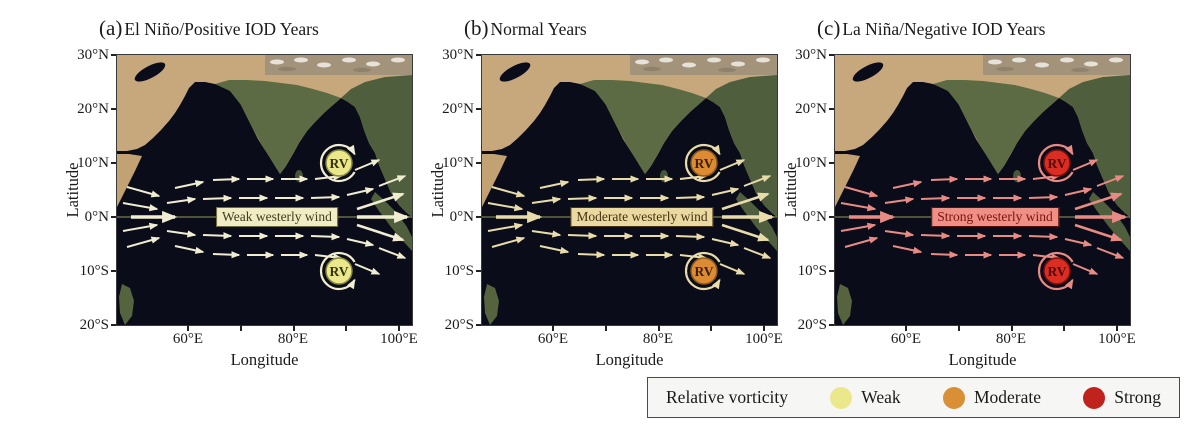 This screenshot has height=431, width=1200. What do you see at coordinates (995, 217) in the screenshot?
I see `wind-annotation: Strong westerly wind` at bounding box center [995, 217].